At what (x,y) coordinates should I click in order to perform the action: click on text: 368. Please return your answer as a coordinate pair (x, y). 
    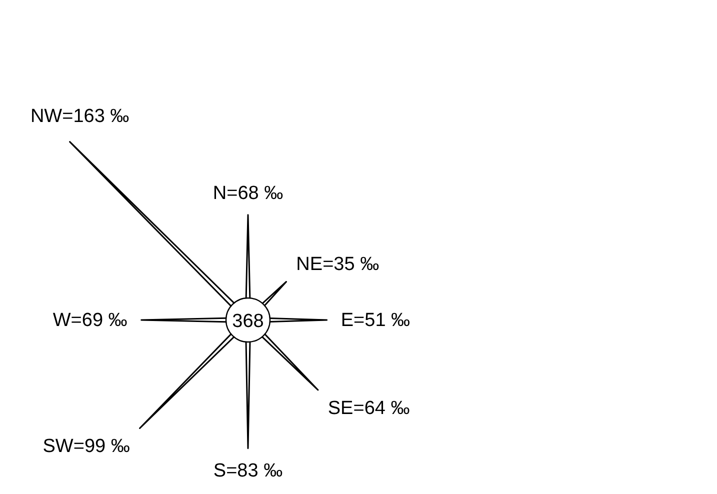
    Looking at the image, I should click on (248, 321).